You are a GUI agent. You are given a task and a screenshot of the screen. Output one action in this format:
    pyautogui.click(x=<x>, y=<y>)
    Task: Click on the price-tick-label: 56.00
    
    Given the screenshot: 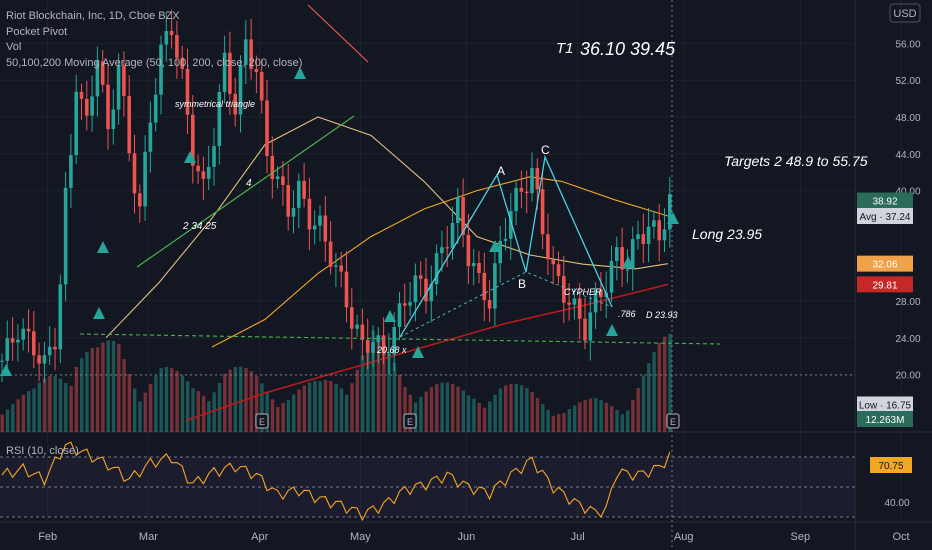 What is the action you would take?
    pyautogui.click(x=907, y=44)
    